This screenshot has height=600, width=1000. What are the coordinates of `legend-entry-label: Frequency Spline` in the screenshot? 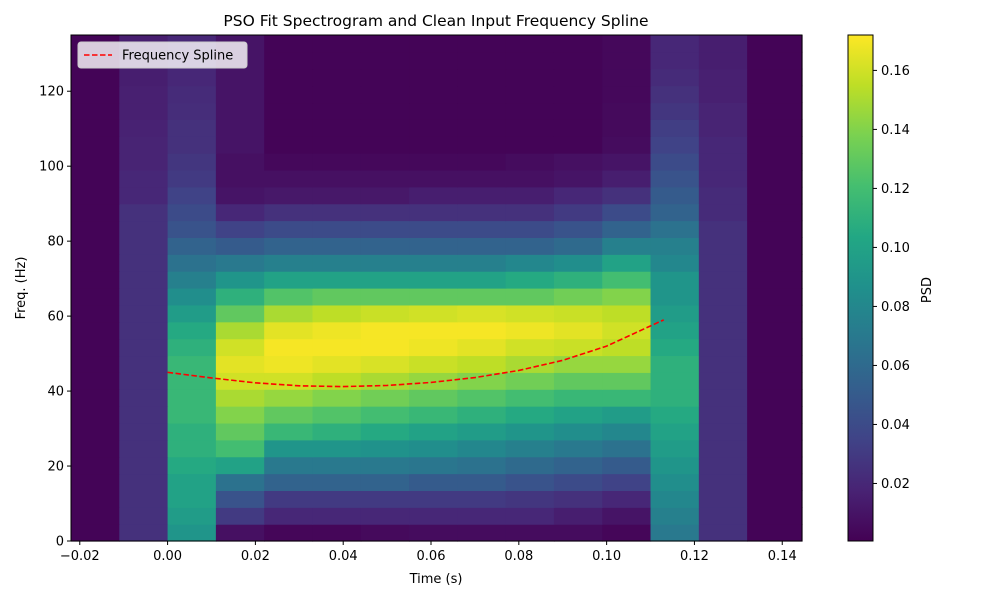 It's located at (177, 56).